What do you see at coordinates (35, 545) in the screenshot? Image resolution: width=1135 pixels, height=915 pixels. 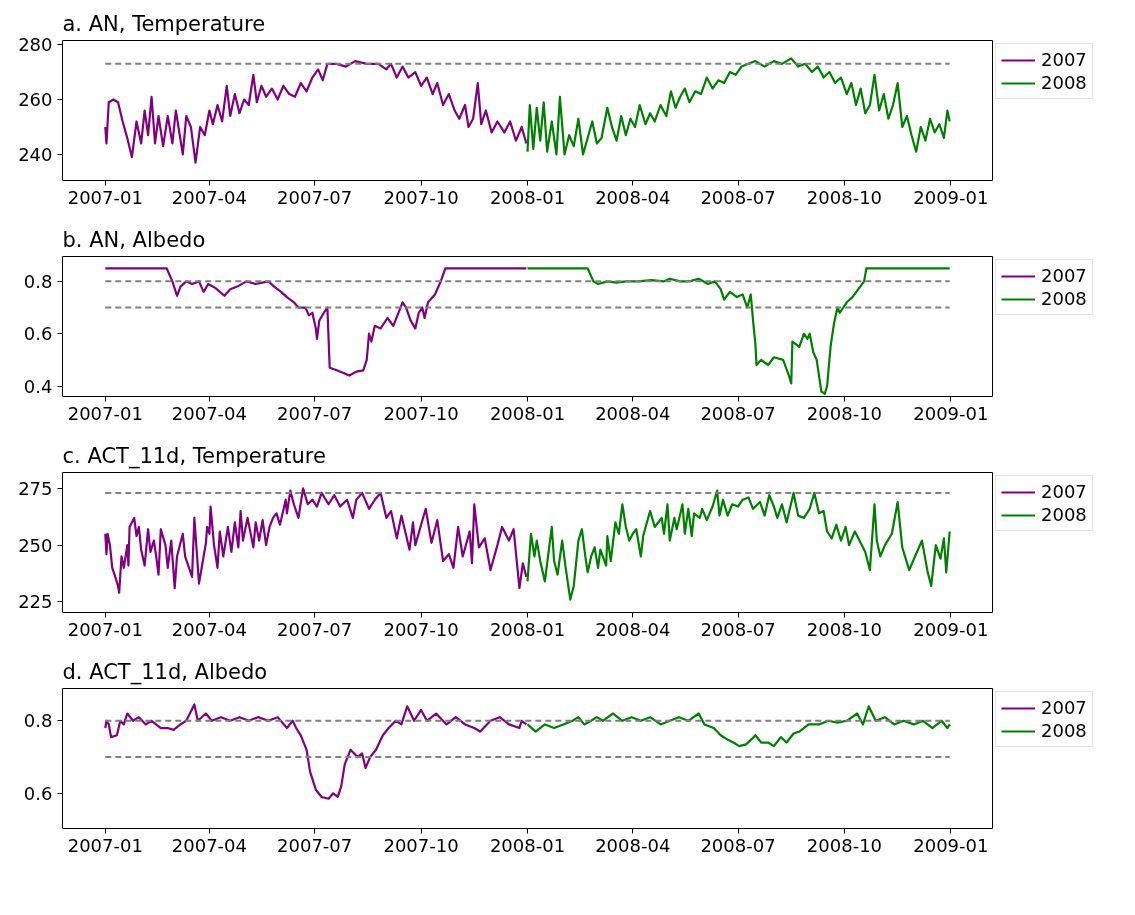 I see `y-tick-label: 250` at bounding box center [35, 545].